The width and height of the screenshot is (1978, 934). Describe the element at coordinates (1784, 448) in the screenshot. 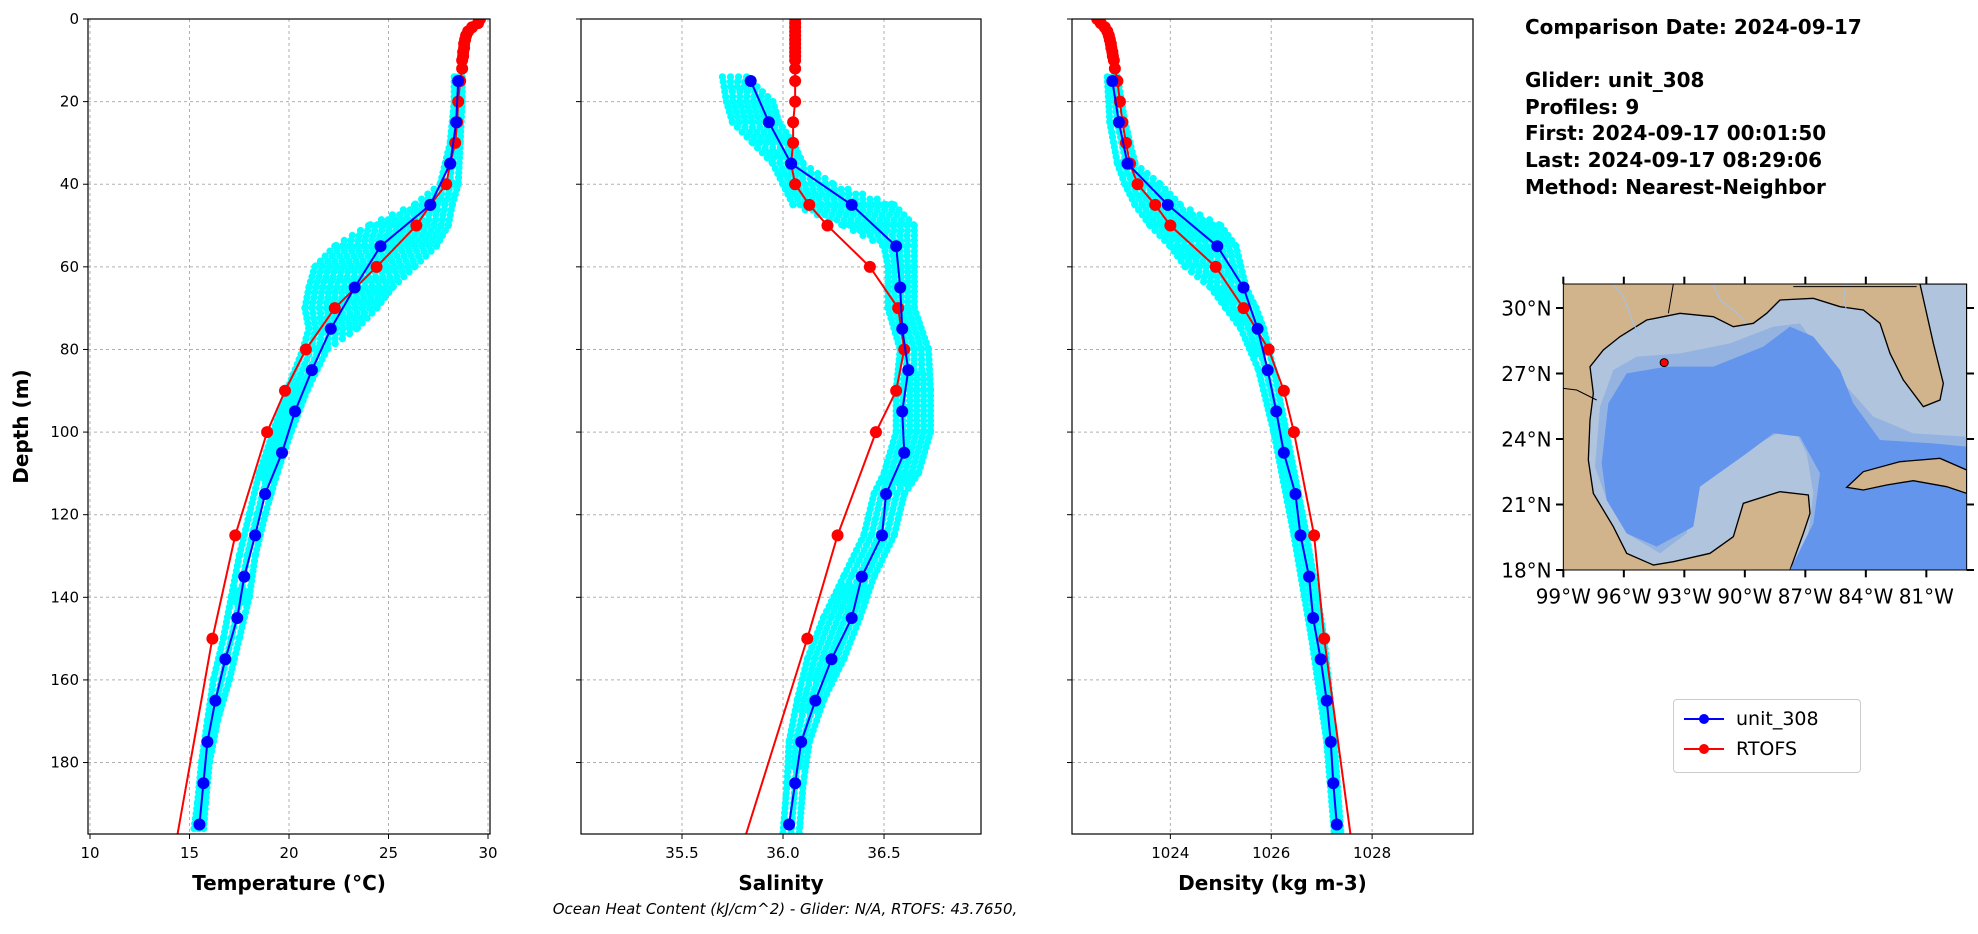

I see `map-deep-water` at that location.